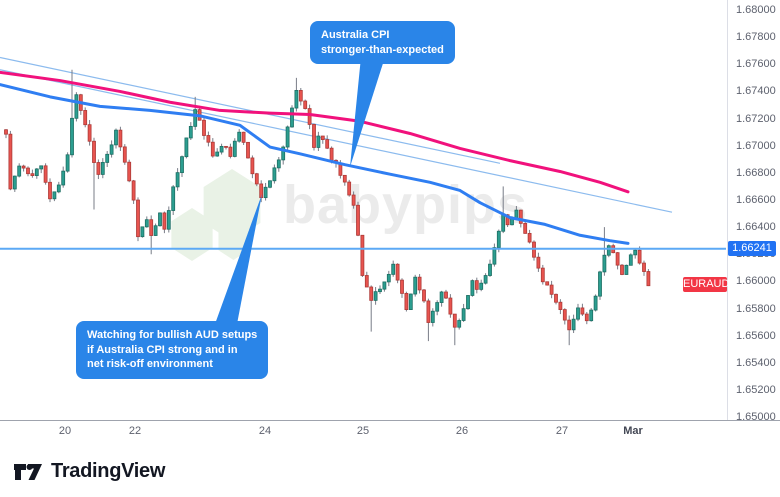 The height and width of the screenshot is (497, 780). Describe the element at coordinates (756, 37) in the screenshot. I see `price-axis-label: 1.67800` at that location.